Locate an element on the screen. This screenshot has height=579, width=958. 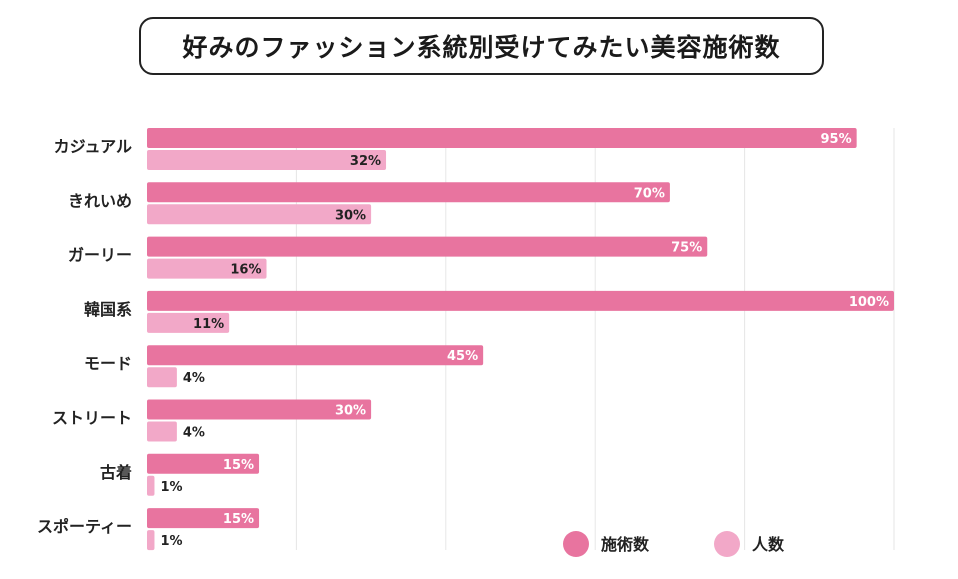
data-label: 100% is located at coordinates (869, 302).